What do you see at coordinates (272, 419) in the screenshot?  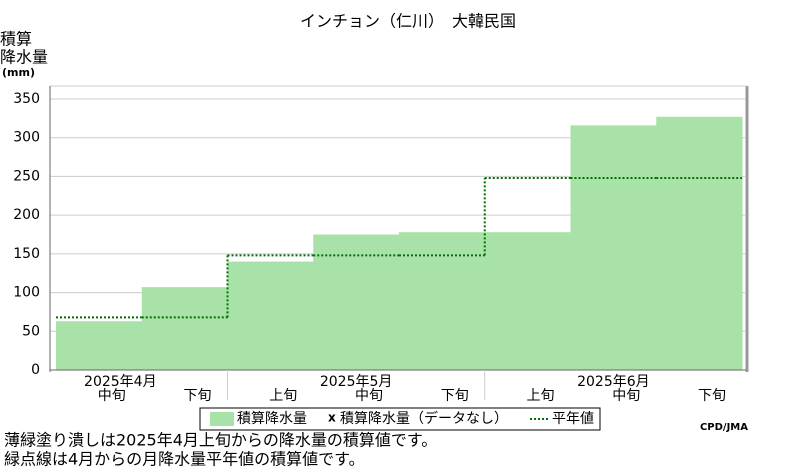 I see `legend-label: 積算降水量` at bounding box center [272, 419].